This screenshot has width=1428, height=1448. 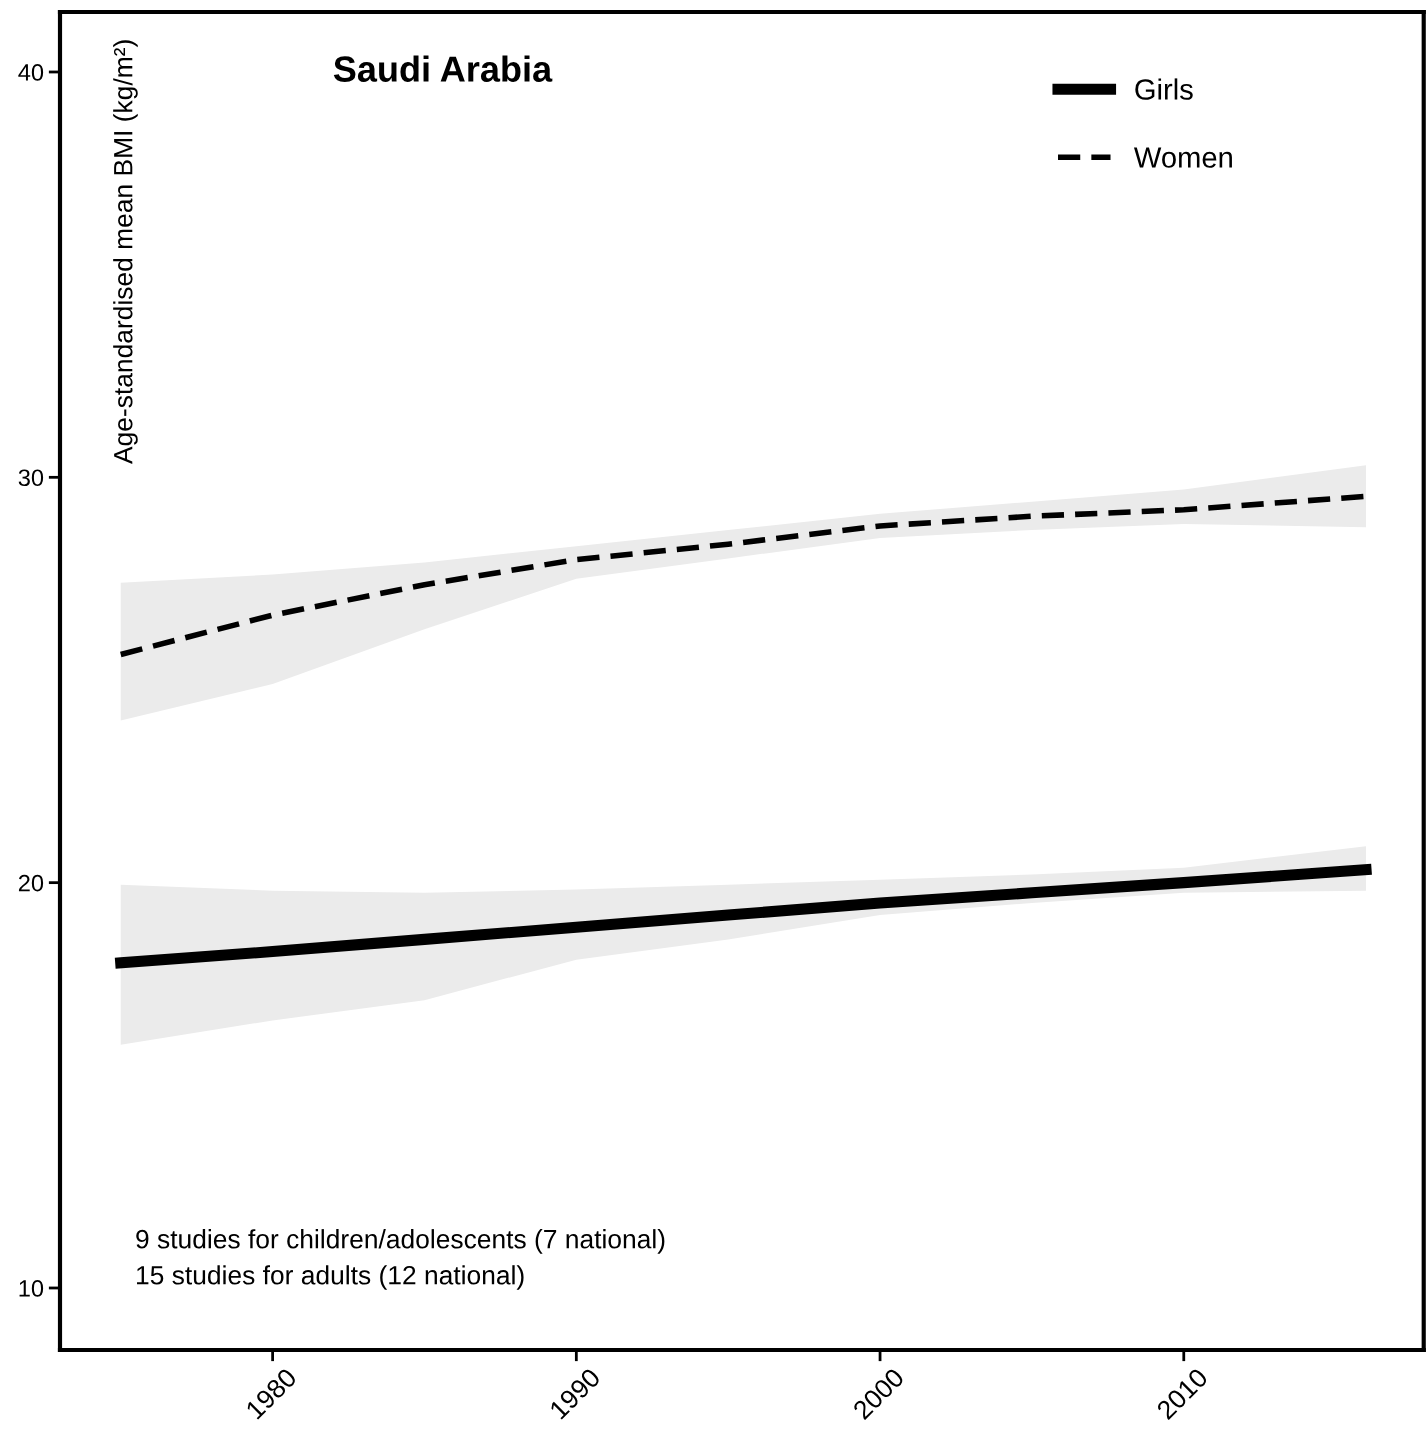 What do you see at coordinates (1182, 157) in the screenshot?
I see `legend-label: Women` at bounding box center [1182, 157].